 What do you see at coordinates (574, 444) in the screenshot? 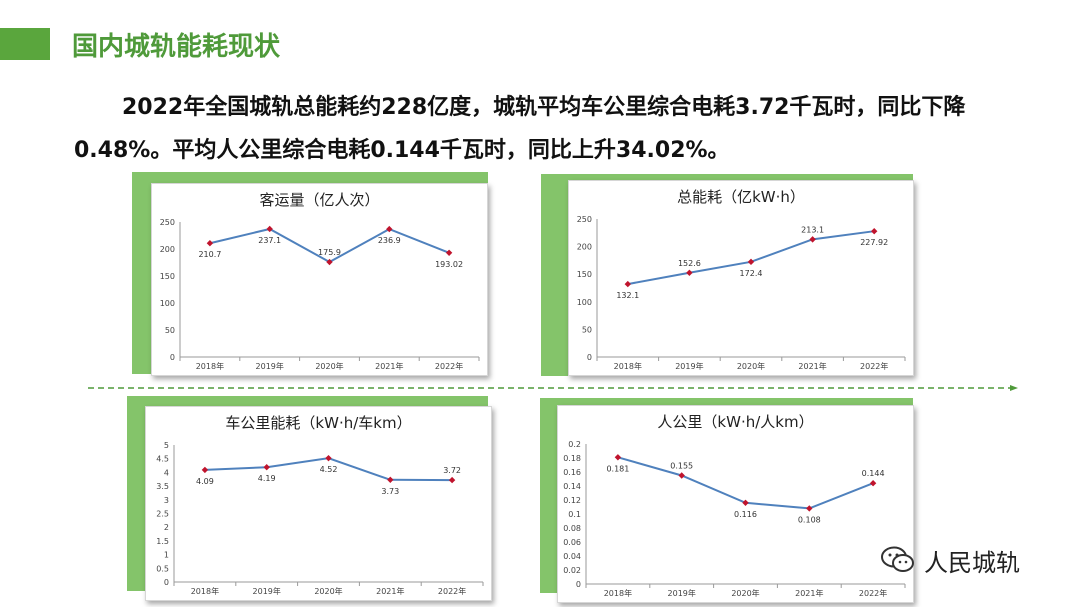
I see `y-tick-label: 0.2` at bounding box center [574, 444].